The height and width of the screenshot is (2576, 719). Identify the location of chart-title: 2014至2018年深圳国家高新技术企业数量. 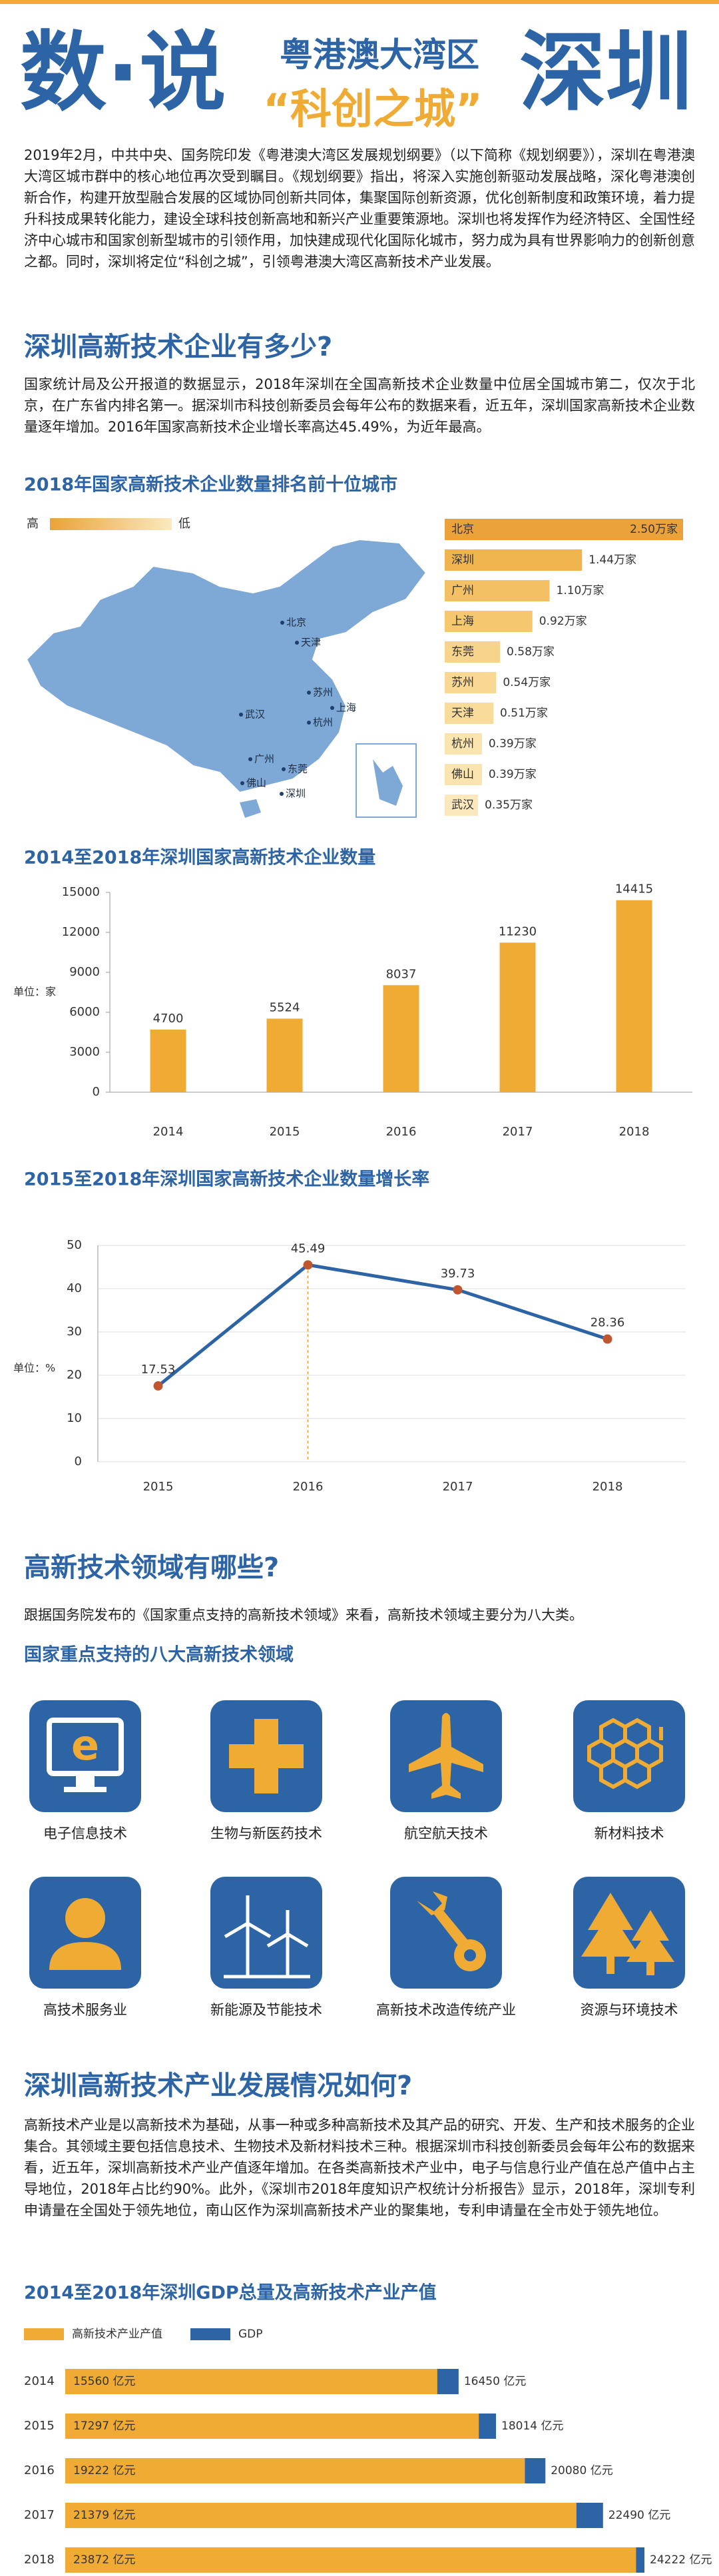
(199, 857).